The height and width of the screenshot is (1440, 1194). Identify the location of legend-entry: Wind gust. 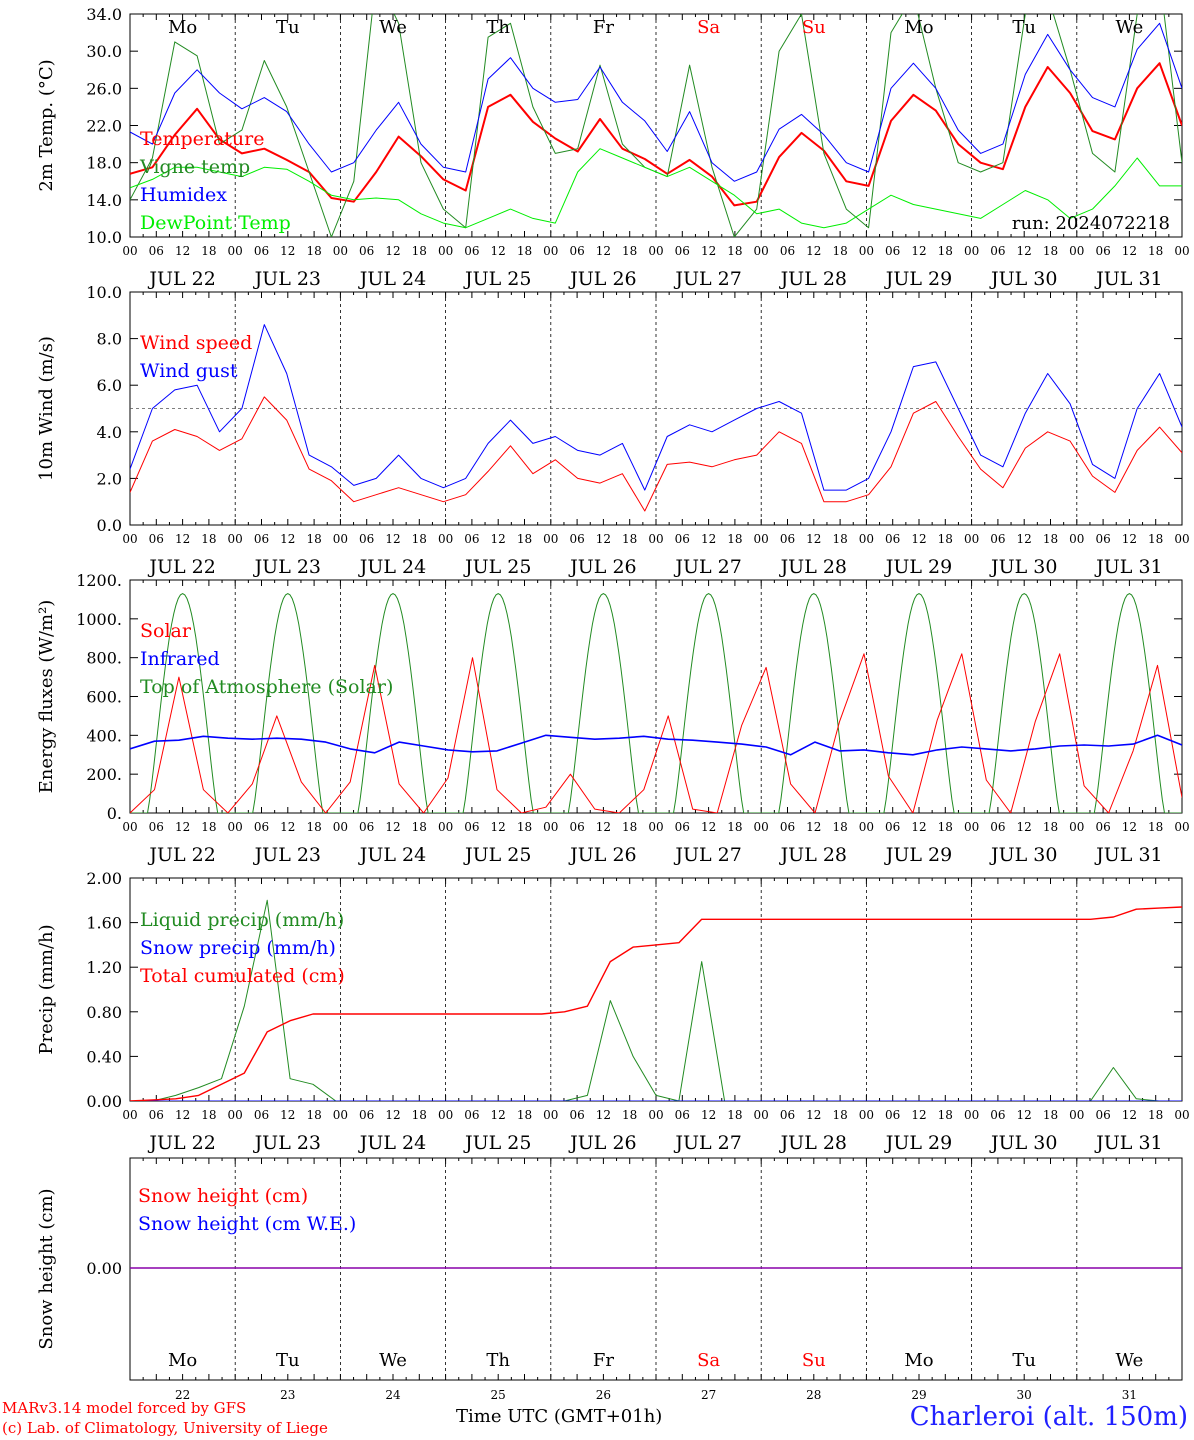
(189, 371).